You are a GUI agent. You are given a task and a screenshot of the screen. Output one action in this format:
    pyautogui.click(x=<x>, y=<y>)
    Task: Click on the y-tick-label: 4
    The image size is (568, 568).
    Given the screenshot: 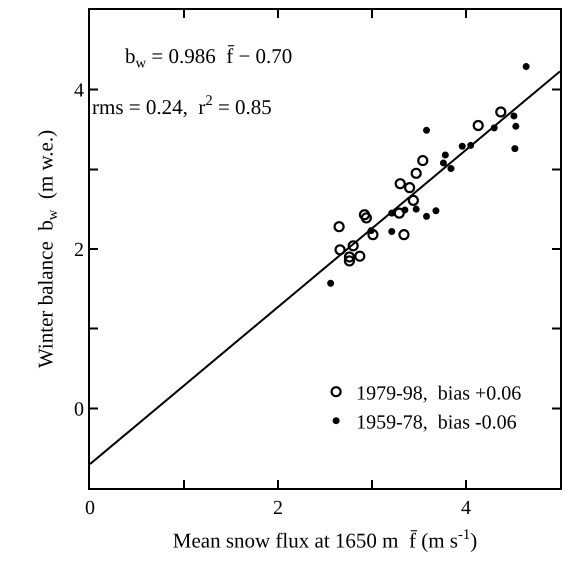 What is the action you would take?
    pyautogui.click(x=79, y=91)
    